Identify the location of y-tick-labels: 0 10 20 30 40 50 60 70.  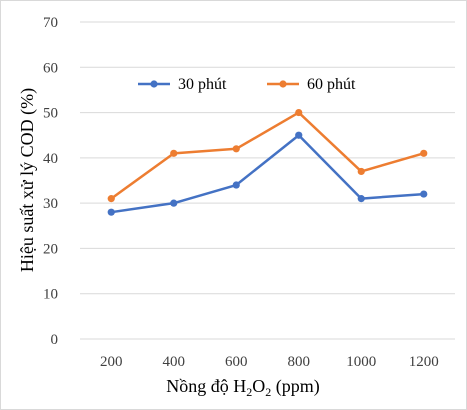
(50, 181).